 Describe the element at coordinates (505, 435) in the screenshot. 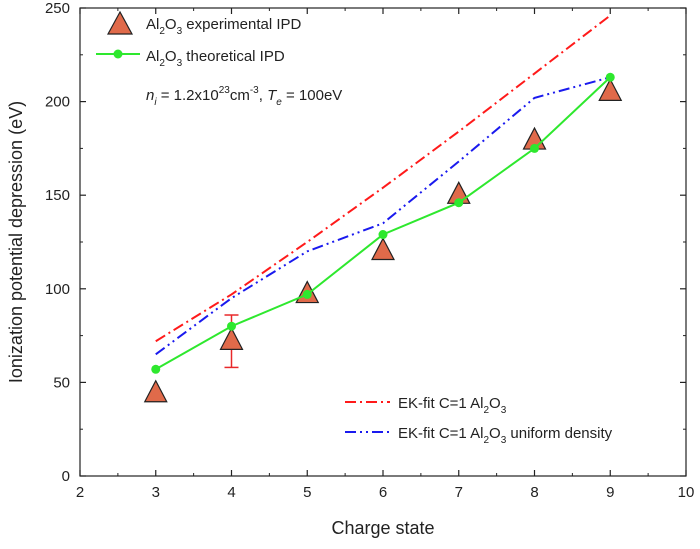

I see `legend-label-ek-fit-uniform: EK-fit C=1 Al2O3 uniform density` at that location.